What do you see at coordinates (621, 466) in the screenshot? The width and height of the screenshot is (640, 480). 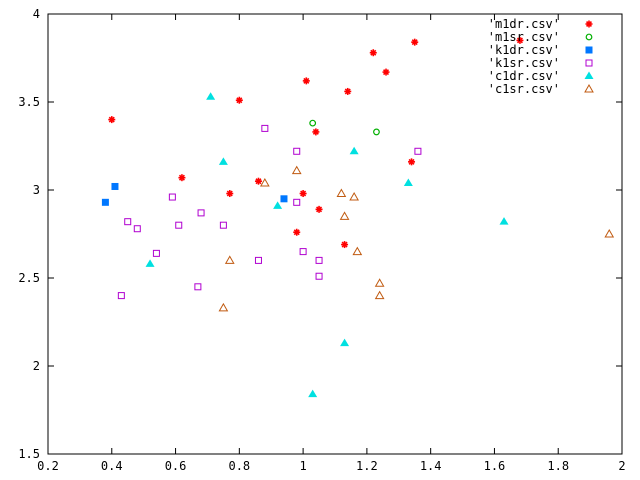 I see `x-tick-label: 2` at bounding box center [621, 466].